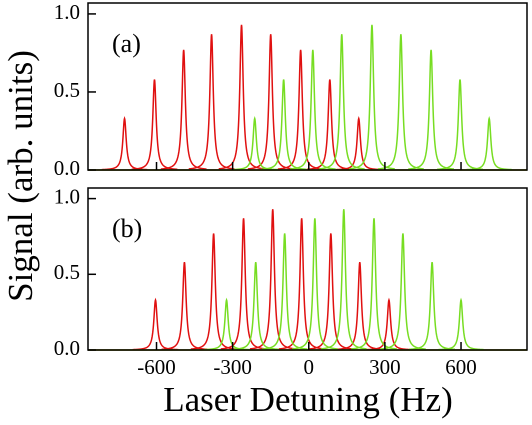 This screenshot has width=532, height=425. I want to click on panel-label: (a), so click(126, 43).